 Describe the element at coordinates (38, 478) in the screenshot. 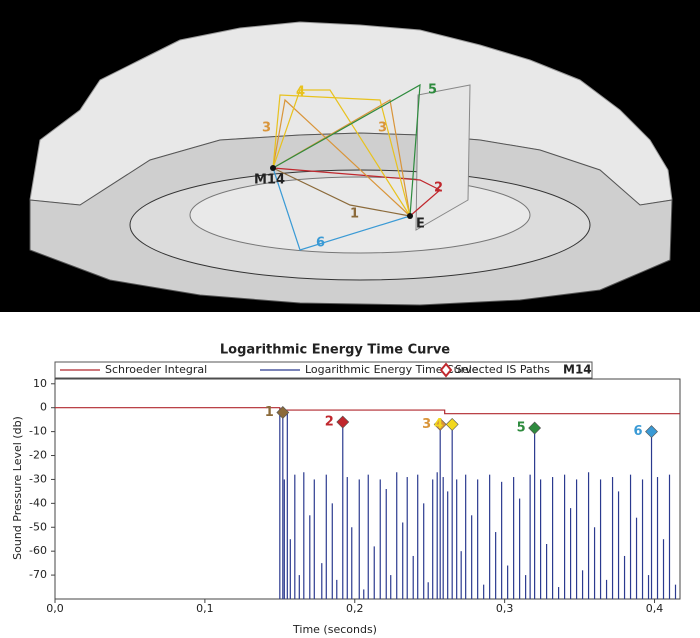

I see `y-tick-label: -30` at that location.